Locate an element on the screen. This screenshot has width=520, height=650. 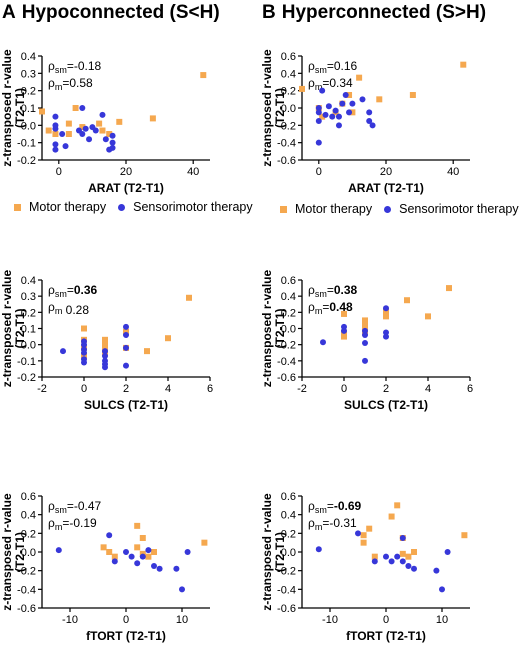
panel-a-title: A Hypoconnected (S<H) is located at coordinates (111, 13).